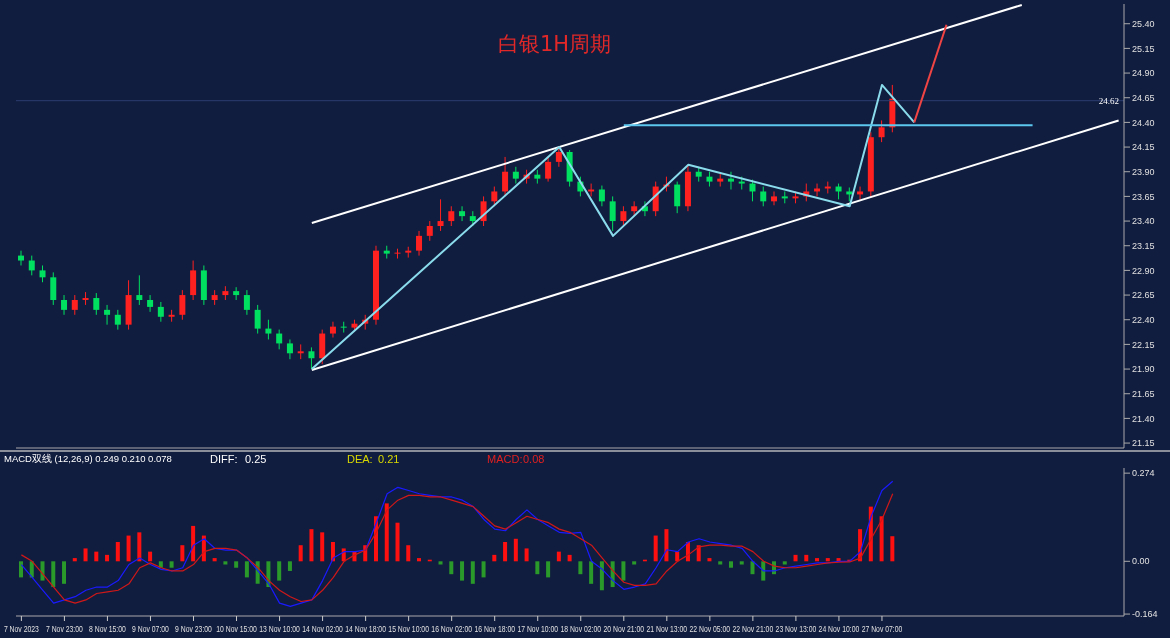  What do you see at coordinates (237, 629) in the screenshot?
I see `x-tick-label: 10 Nov 15:00` at bounding box center [237, 629].